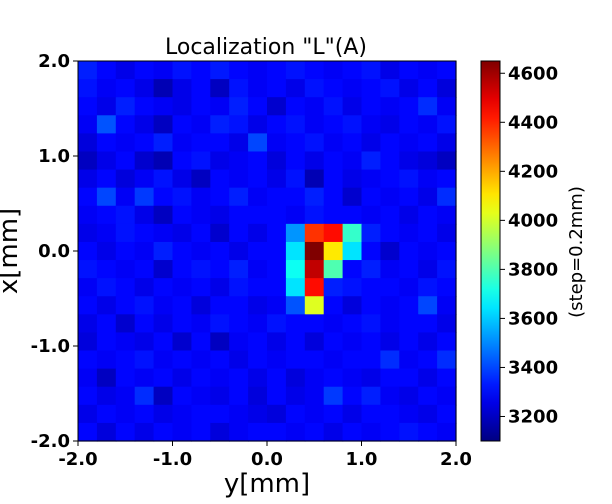 The height and width of the screenshot is (504, 612). I want to click on colorbar-tick-label: 3200, so click(533, 416).